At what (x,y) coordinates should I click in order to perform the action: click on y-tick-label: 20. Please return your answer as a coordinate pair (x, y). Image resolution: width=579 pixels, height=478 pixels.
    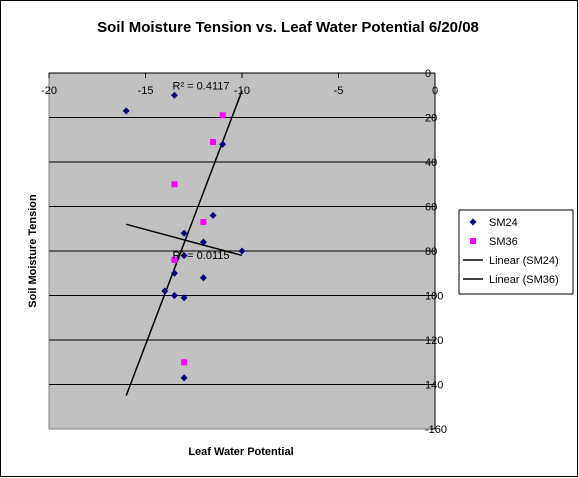
    Looking at the image, I should click on (431, 119).